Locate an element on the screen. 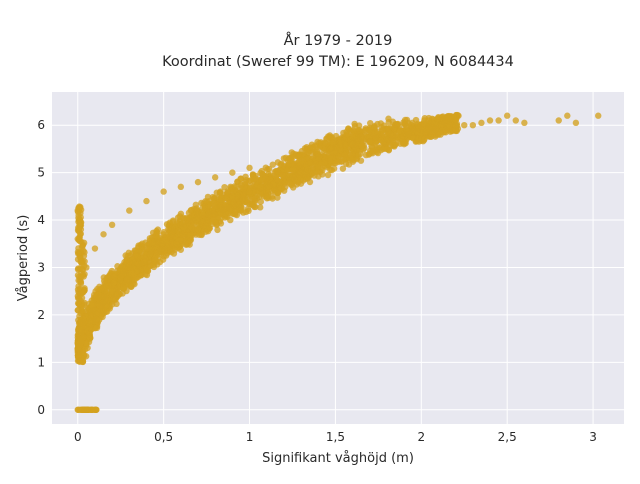 The width and height of the screenshot is (640, 484). x-axis-title: Signifikant våghöjd (m) is located at coordinates (338, 458).